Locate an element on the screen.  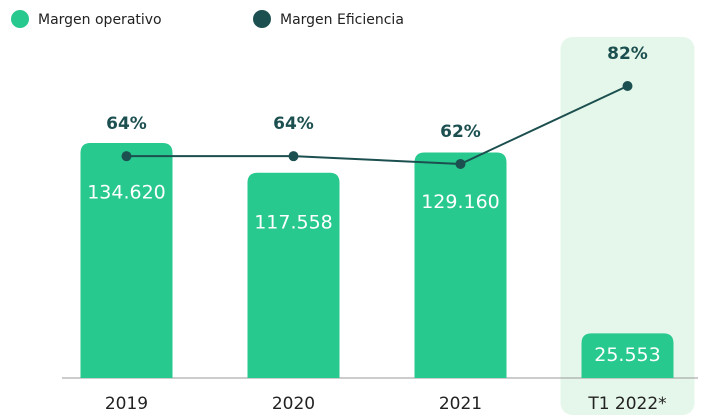
line-value-label: 82% is located at coordinates (627, 54).